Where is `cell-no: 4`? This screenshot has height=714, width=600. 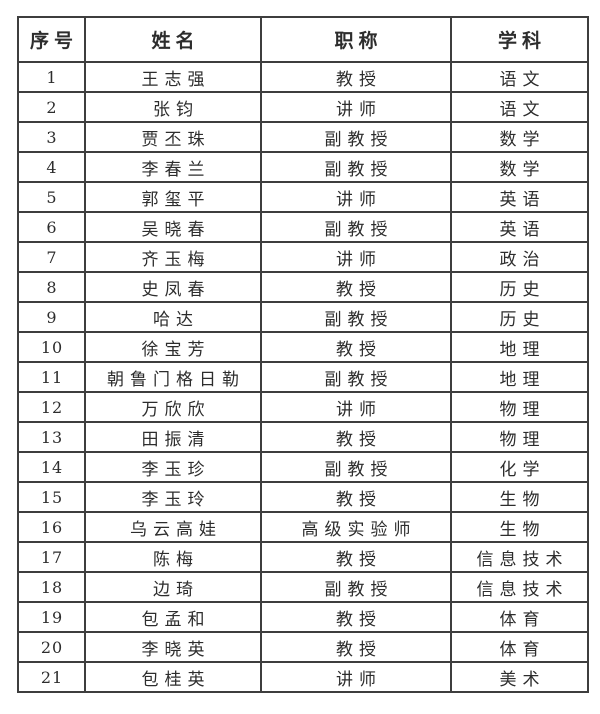 cell-no: 4 is located at coordinates (51, 167).